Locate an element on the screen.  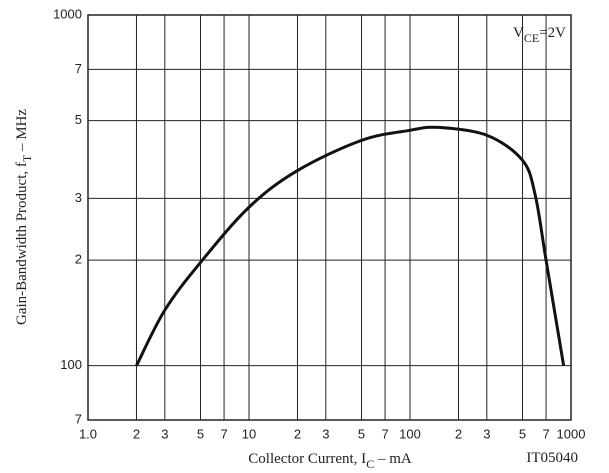
x-tick-label: 100 is located at coordinates (410, 433).